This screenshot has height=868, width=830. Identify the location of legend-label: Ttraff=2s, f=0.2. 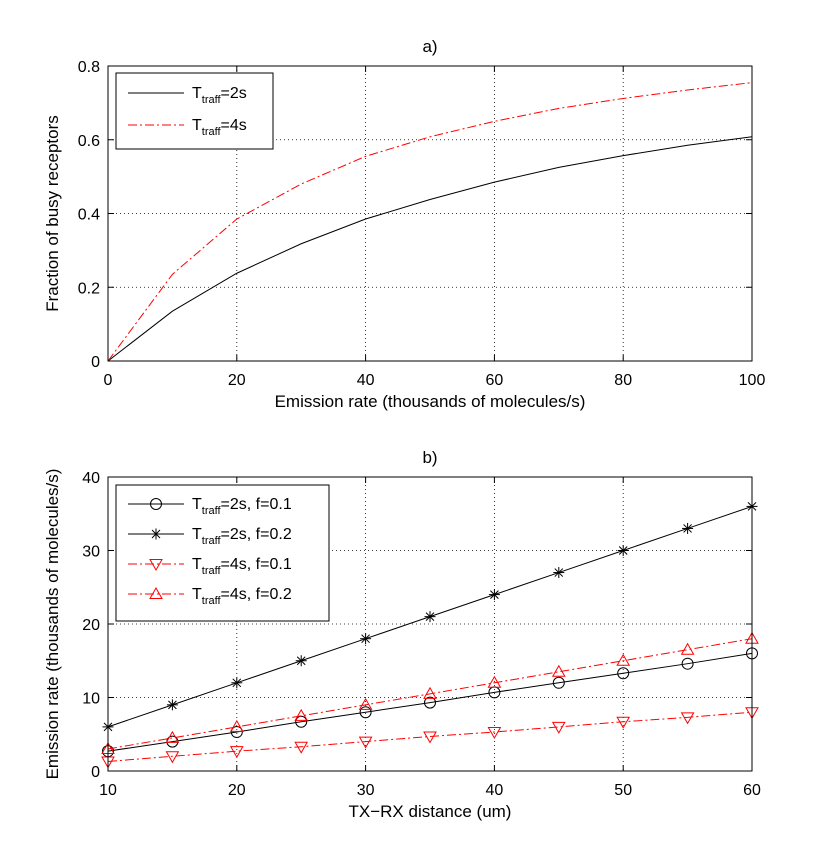
(242, 536).